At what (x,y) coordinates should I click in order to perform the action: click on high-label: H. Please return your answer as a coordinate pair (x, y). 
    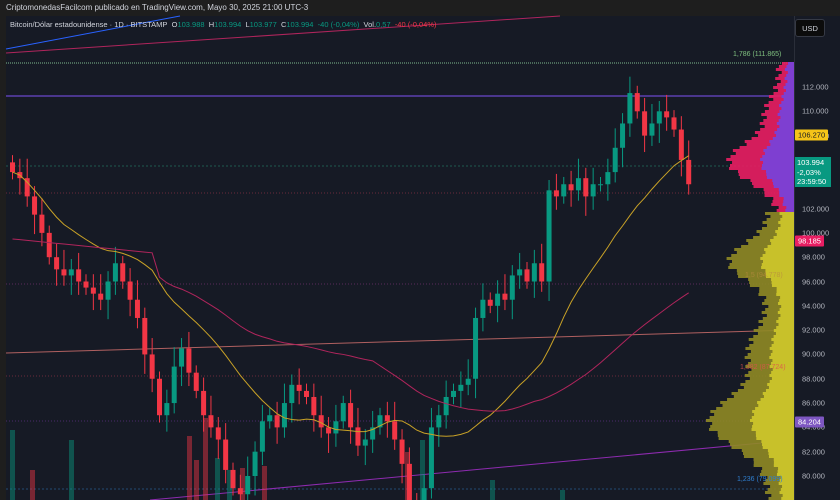
    Looking at the image, I should click on (211, 24).